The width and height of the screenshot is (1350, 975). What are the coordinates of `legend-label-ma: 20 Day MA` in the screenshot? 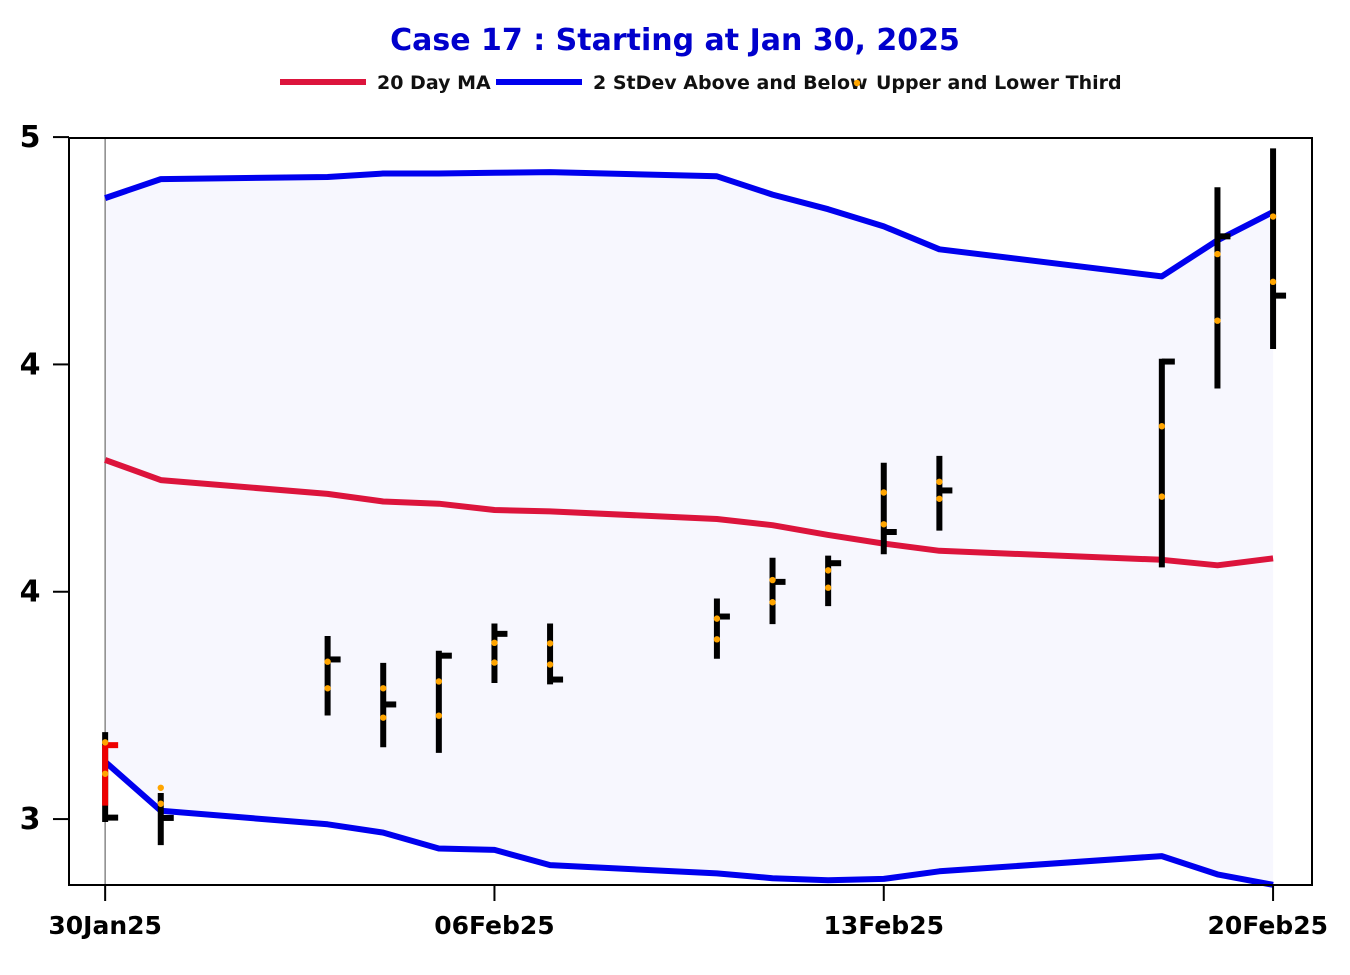 It's located at (434, 83).